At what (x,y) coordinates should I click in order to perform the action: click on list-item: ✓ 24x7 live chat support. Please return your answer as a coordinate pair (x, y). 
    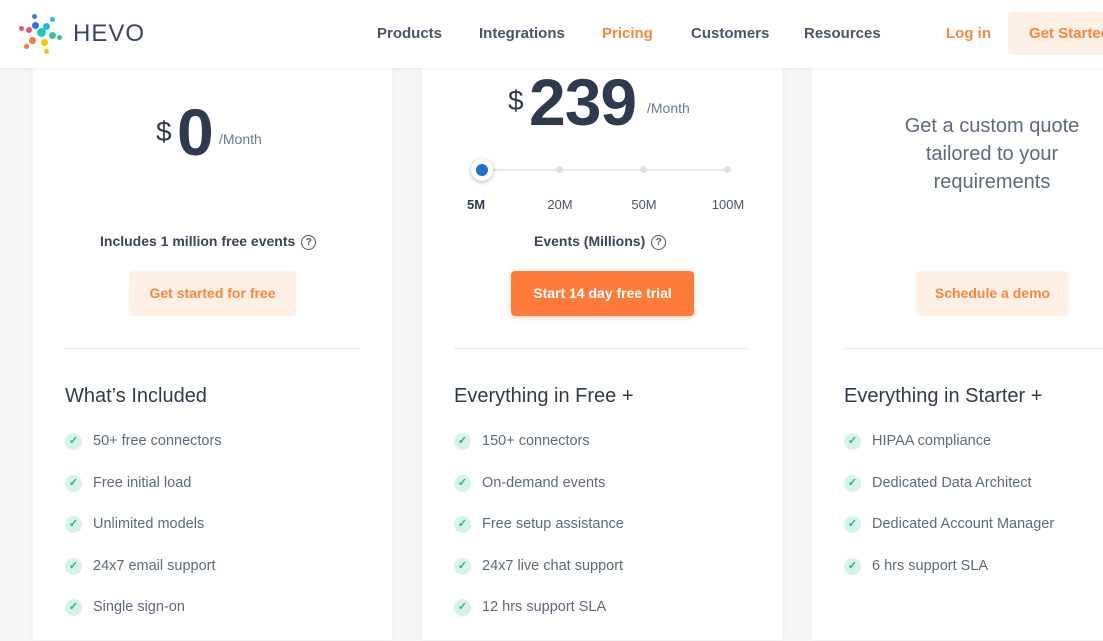
    Looking at the image, I should click on (539, 578).